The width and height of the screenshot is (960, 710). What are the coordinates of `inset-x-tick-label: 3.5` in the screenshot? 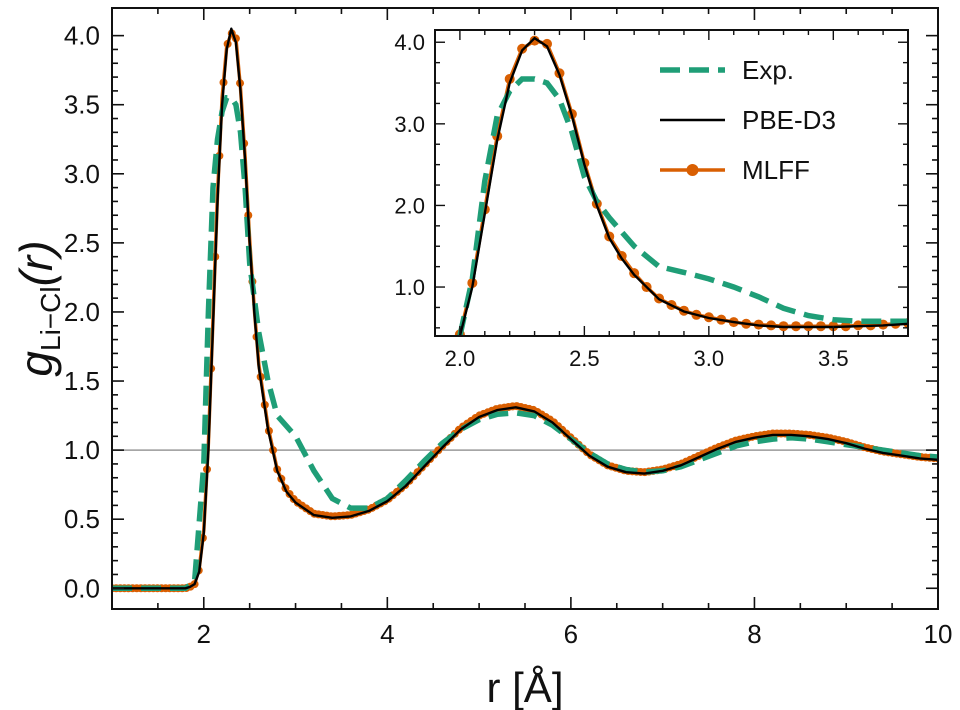 It's located at (833, 358).